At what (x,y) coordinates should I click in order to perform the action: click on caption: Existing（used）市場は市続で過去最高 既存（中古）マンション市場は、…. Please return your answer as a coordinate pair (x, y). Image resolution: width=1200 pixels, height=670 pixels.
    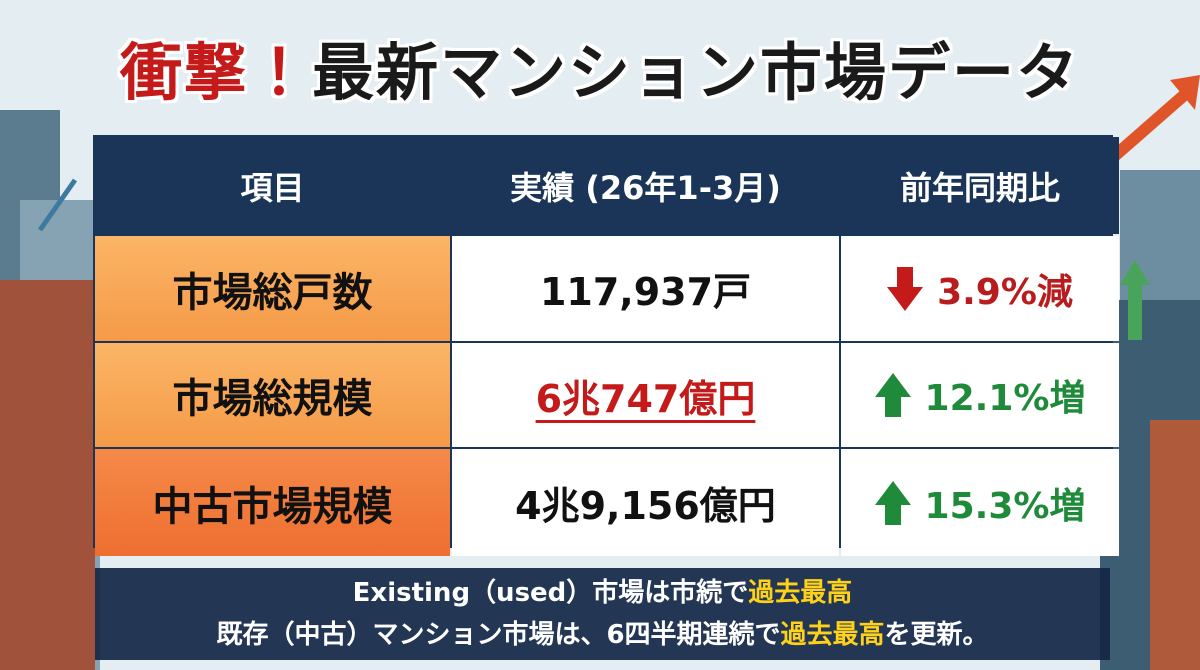
    Looking at the image, I should click on (602, 614).